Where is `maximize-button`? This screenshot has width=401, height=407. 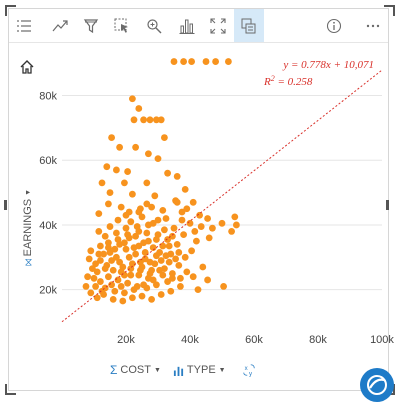 maximize-button is located at coordinates (218, 25).